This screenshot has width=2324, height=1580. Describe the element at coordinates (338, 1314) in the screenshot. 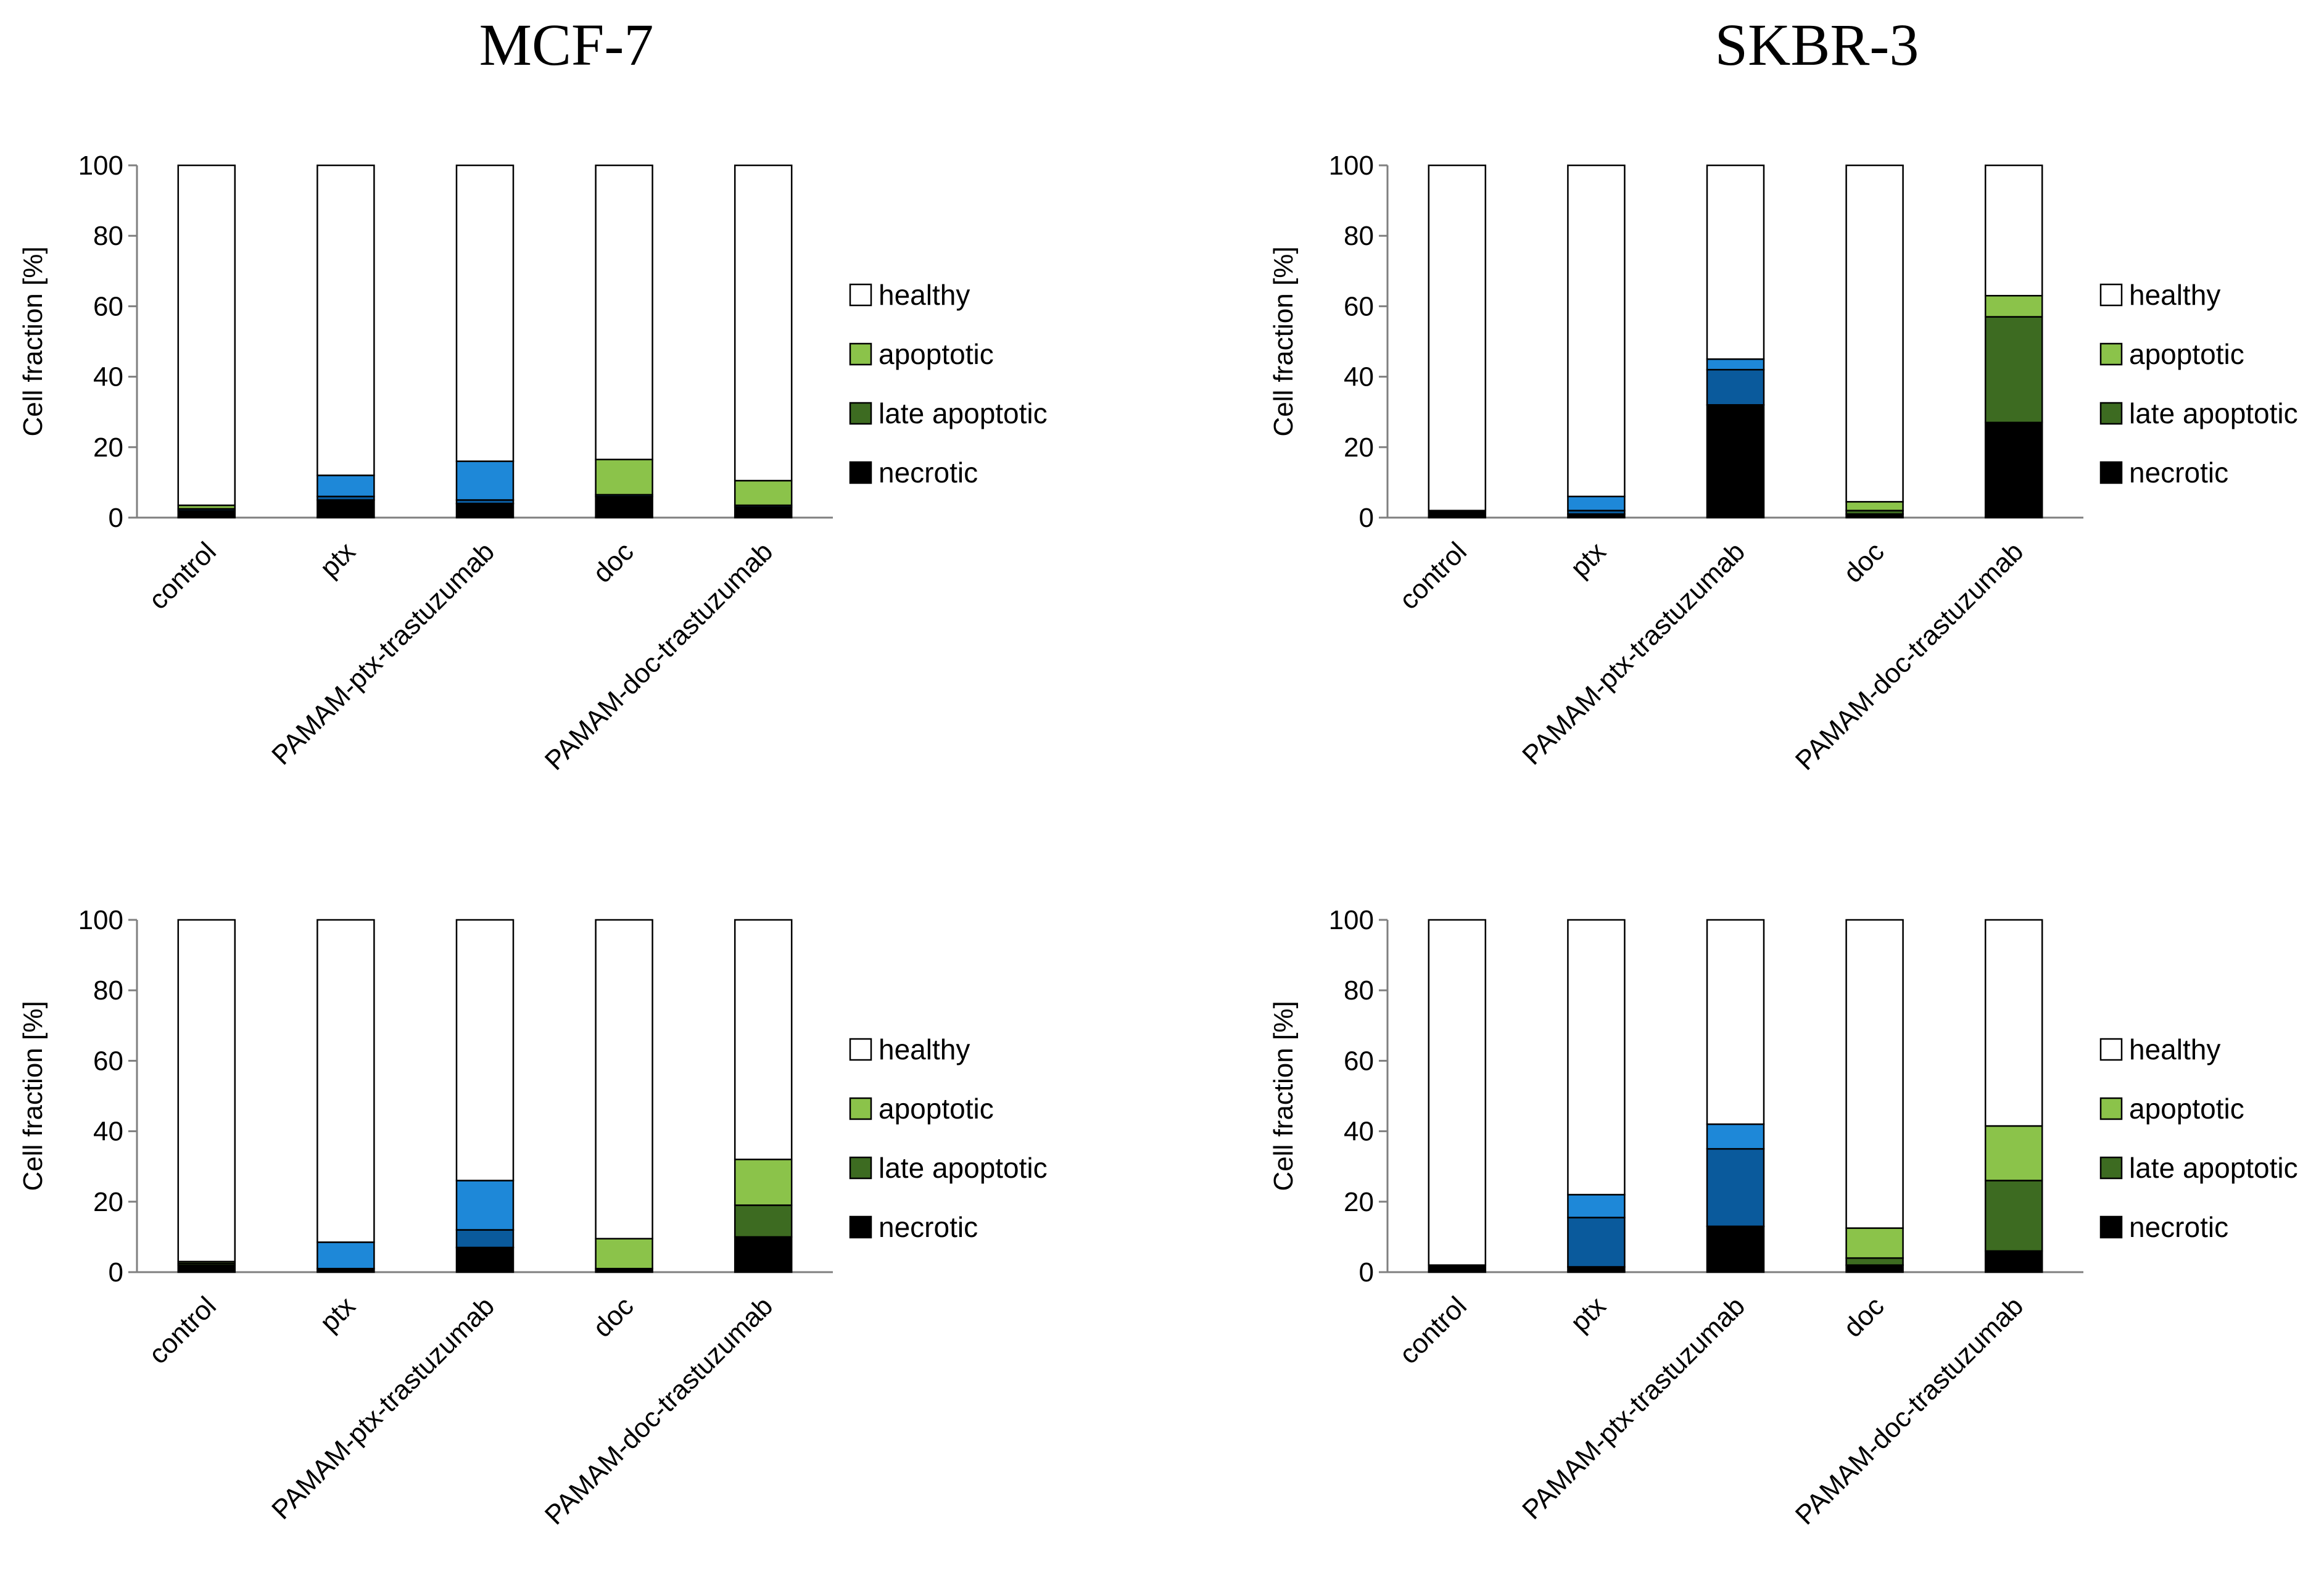

I see `category-label: ptx` at that location.